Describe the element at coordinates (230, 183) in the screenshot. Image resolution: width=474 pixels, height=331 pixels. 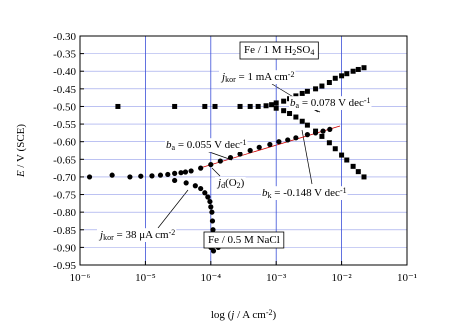
I see `annotation: jd(O2)` at that location.